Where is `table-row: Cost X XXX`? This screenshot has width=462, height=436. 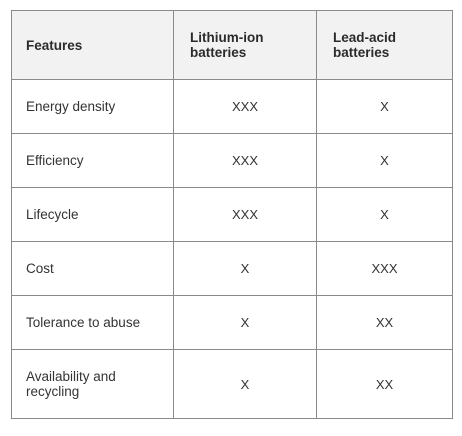 table-row: Cost X XXX is located at coordinates (232, 268).